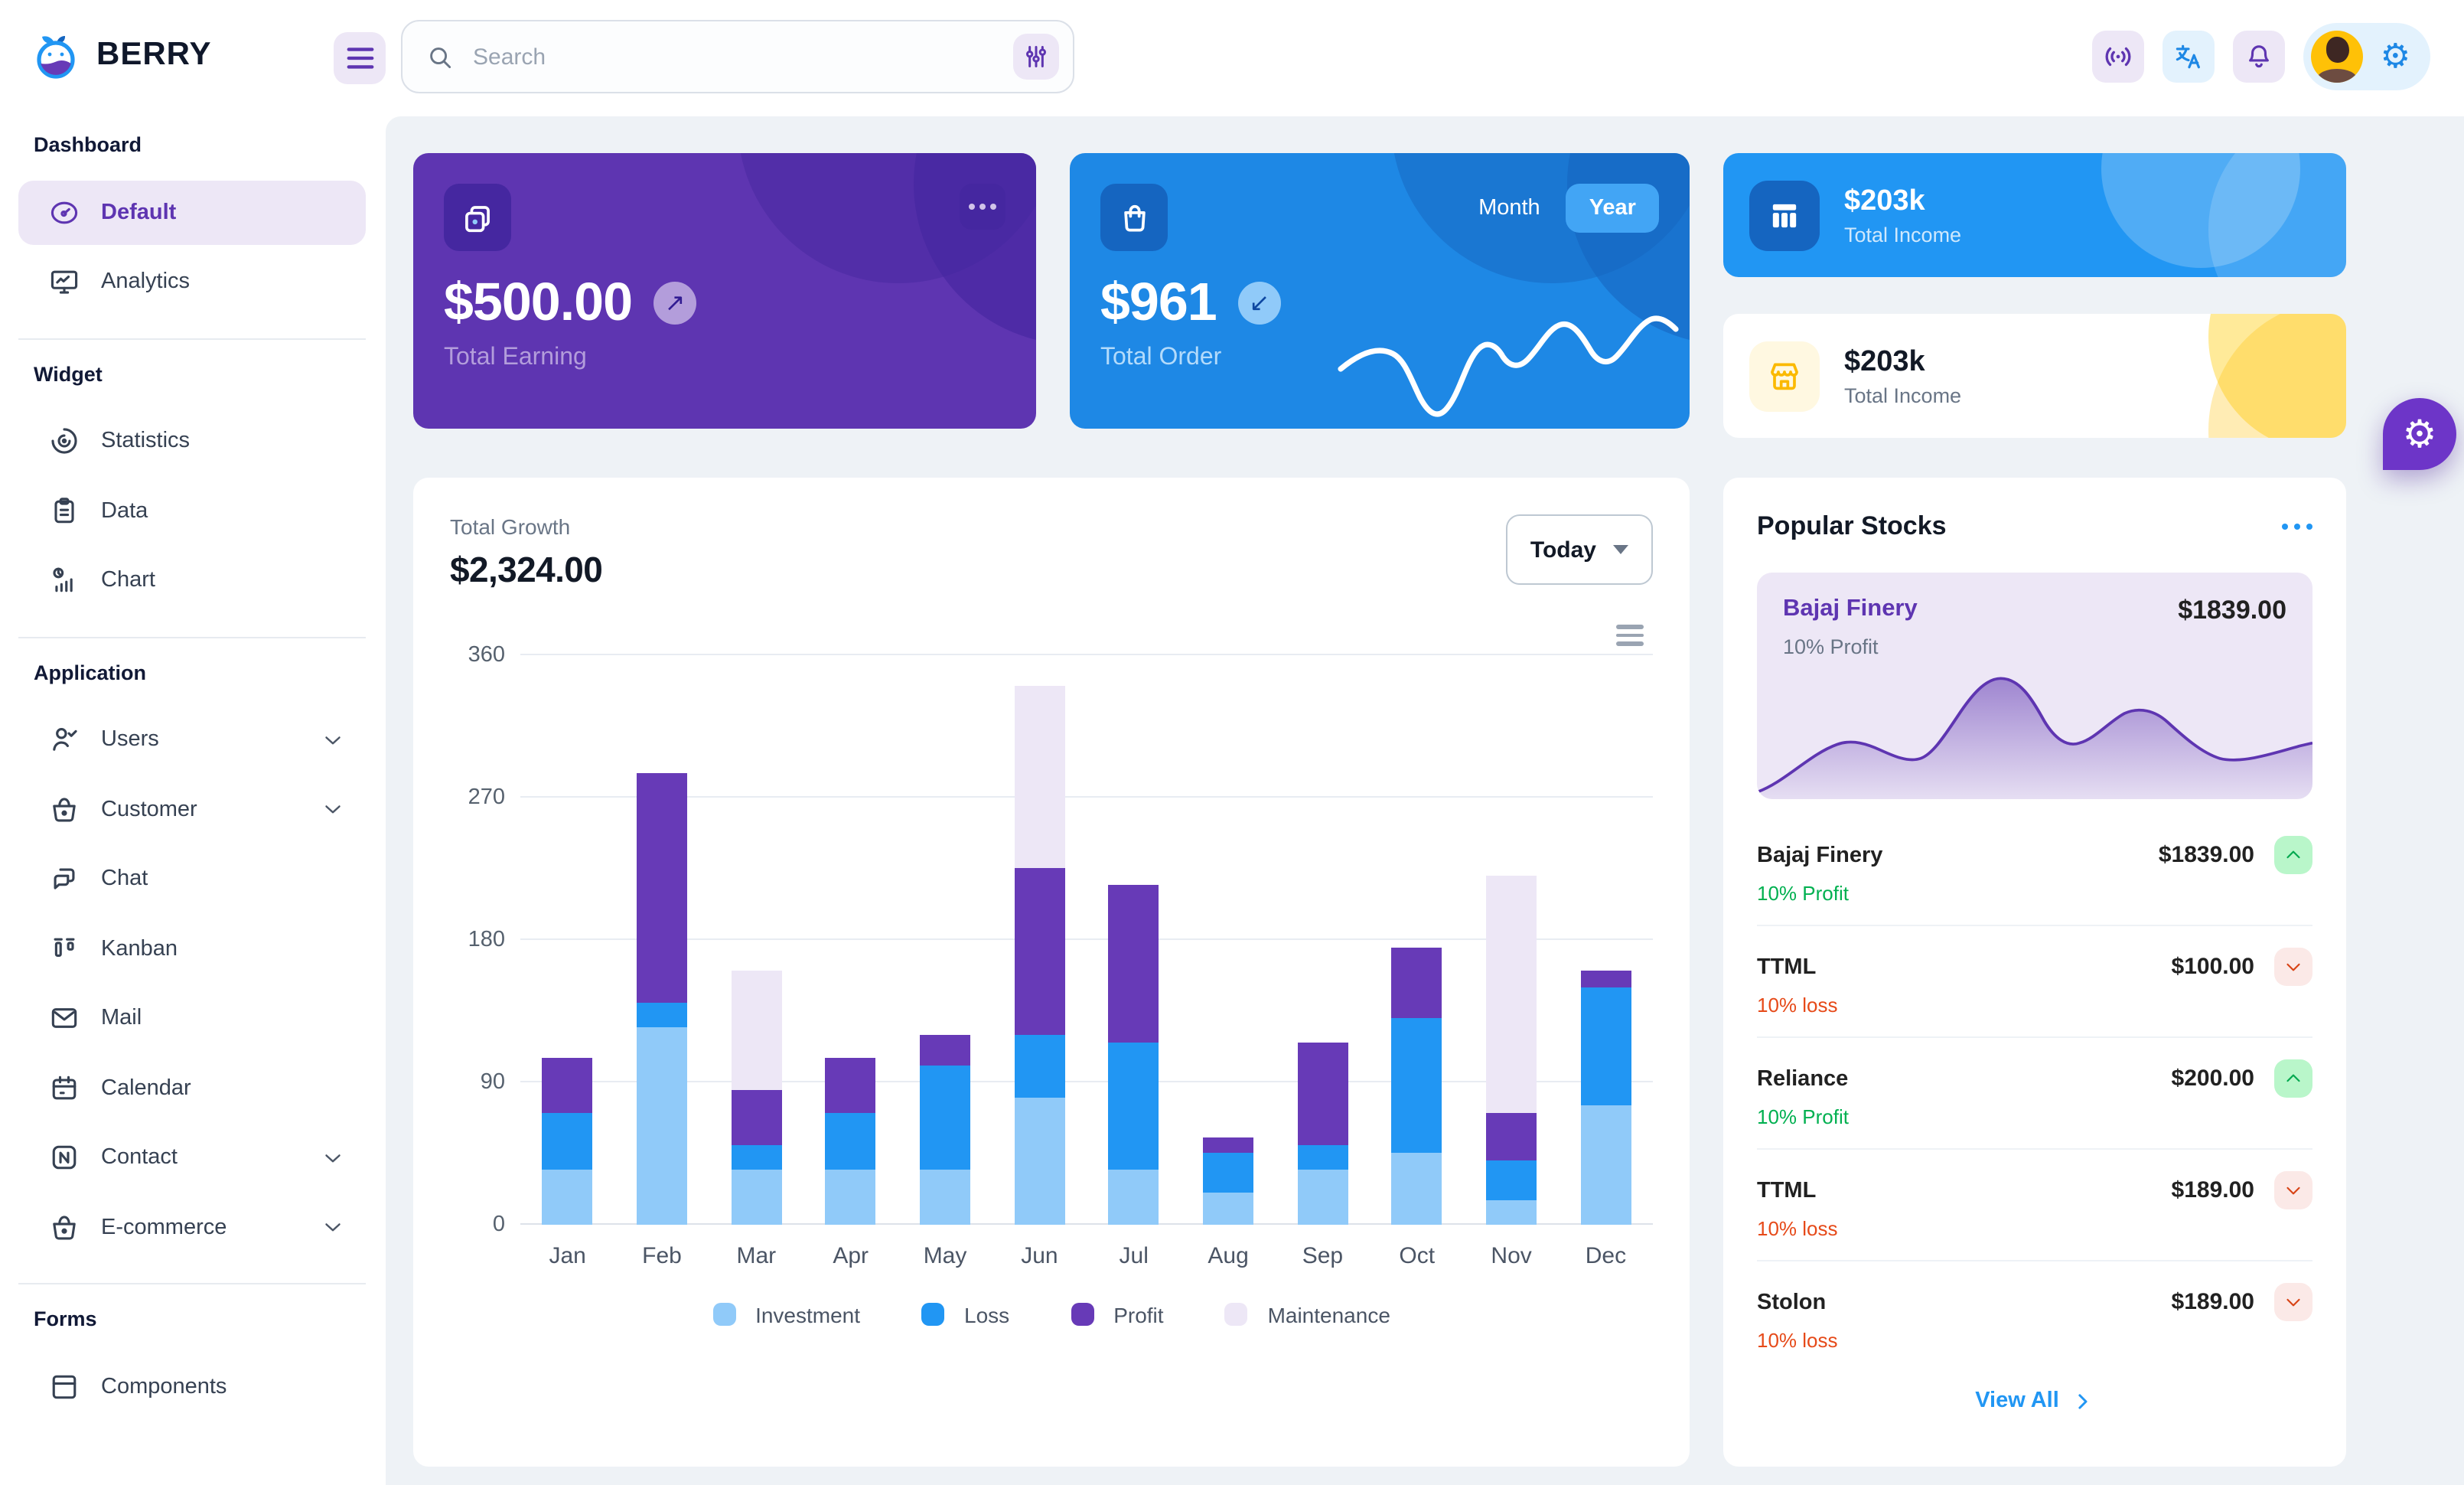 The image size is (2464, 1485). What do you see at coordinates (121, 55) in the screenshot?
I see `brand-logo: BERRY` at bounding box center [121, 55].